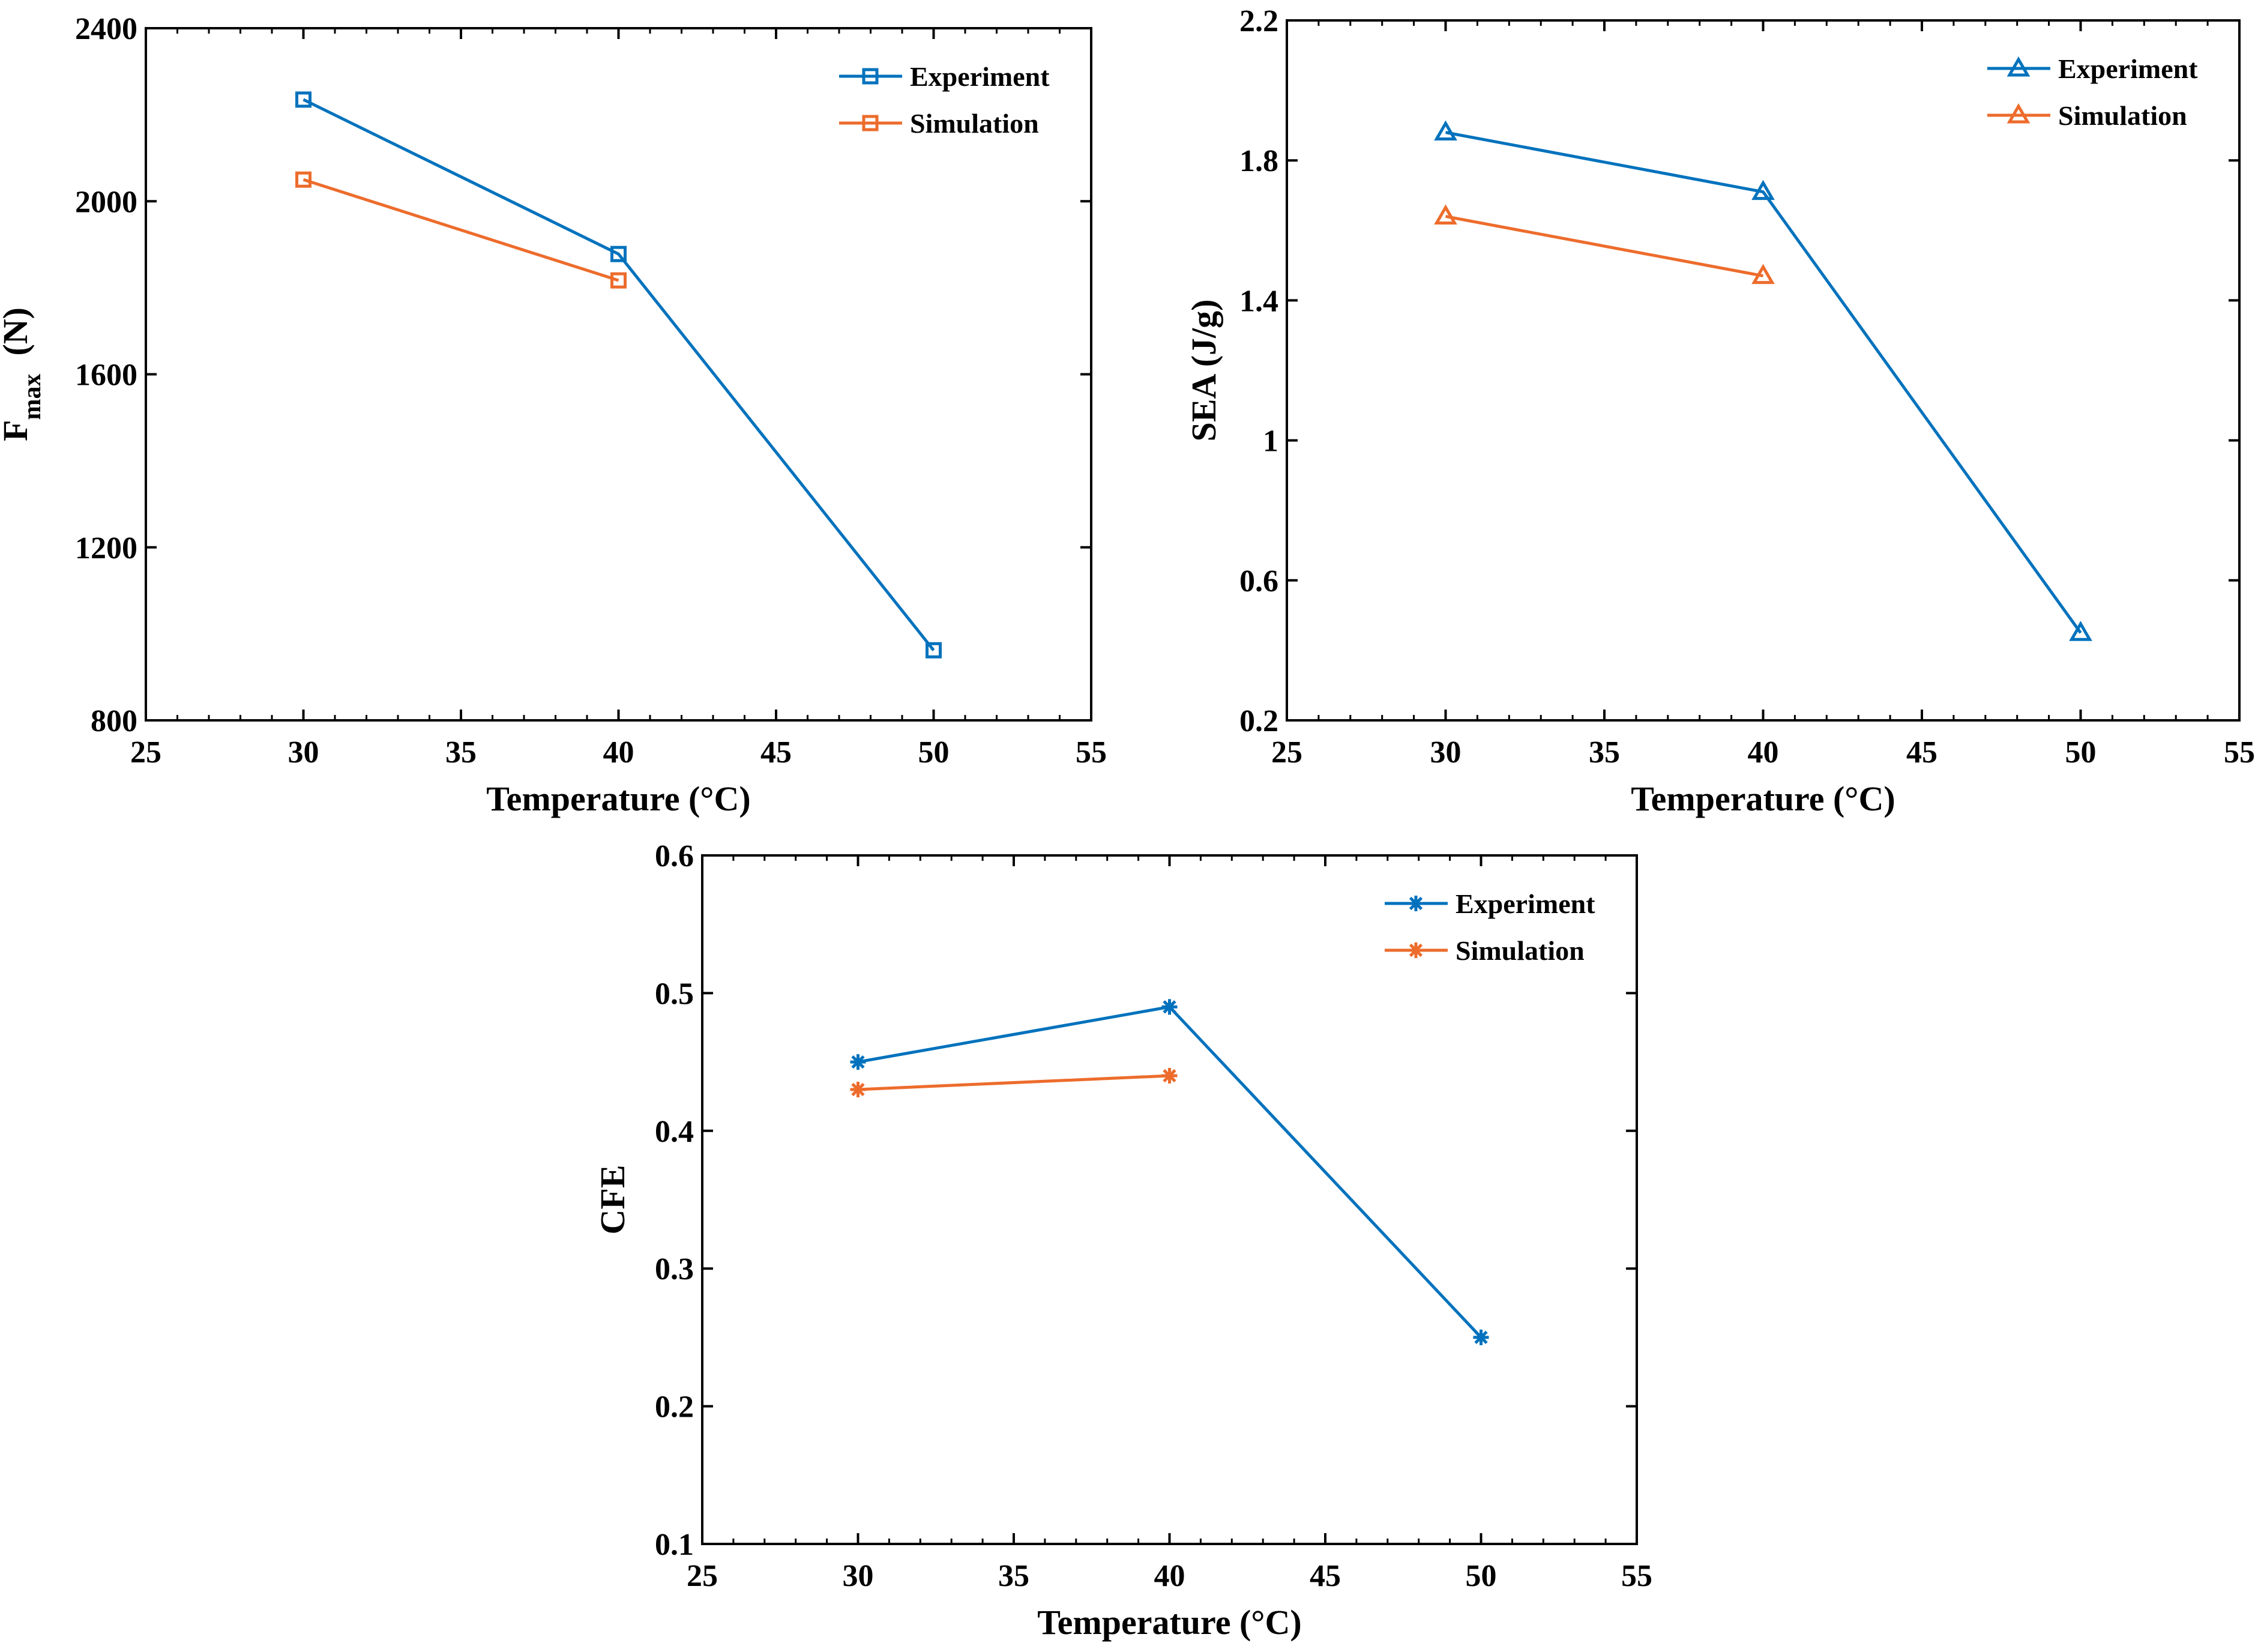 The height and width of the screenshot is (1652, 2261). Describe the element at coordinates (1203, 371) in the screenshot. I see `y-axis-title: SEA (J/g)` at that location.